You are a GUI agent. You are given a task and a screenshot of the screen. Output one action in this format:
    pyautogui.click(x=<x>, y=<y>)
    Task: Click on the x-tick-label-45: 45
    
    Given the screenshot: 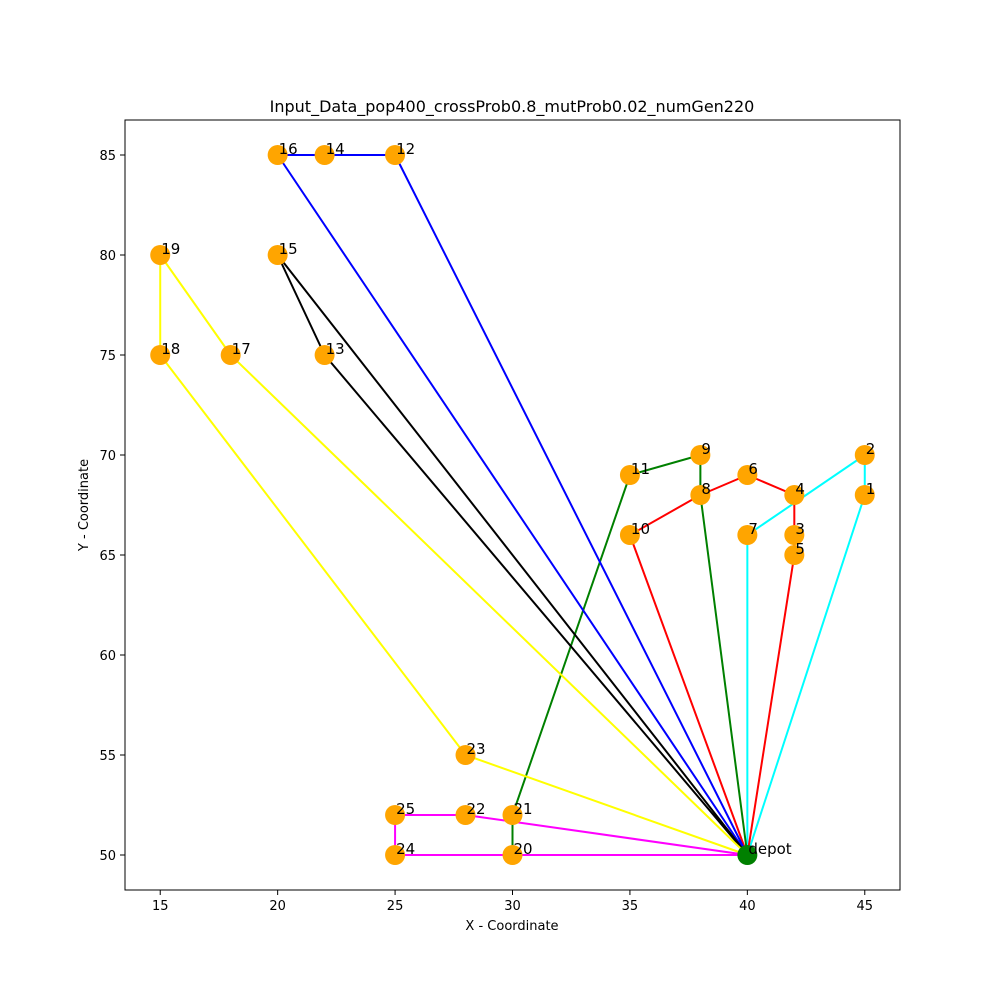 What is the action you would take?
    pyautogui.click(x=864, y=906)
    